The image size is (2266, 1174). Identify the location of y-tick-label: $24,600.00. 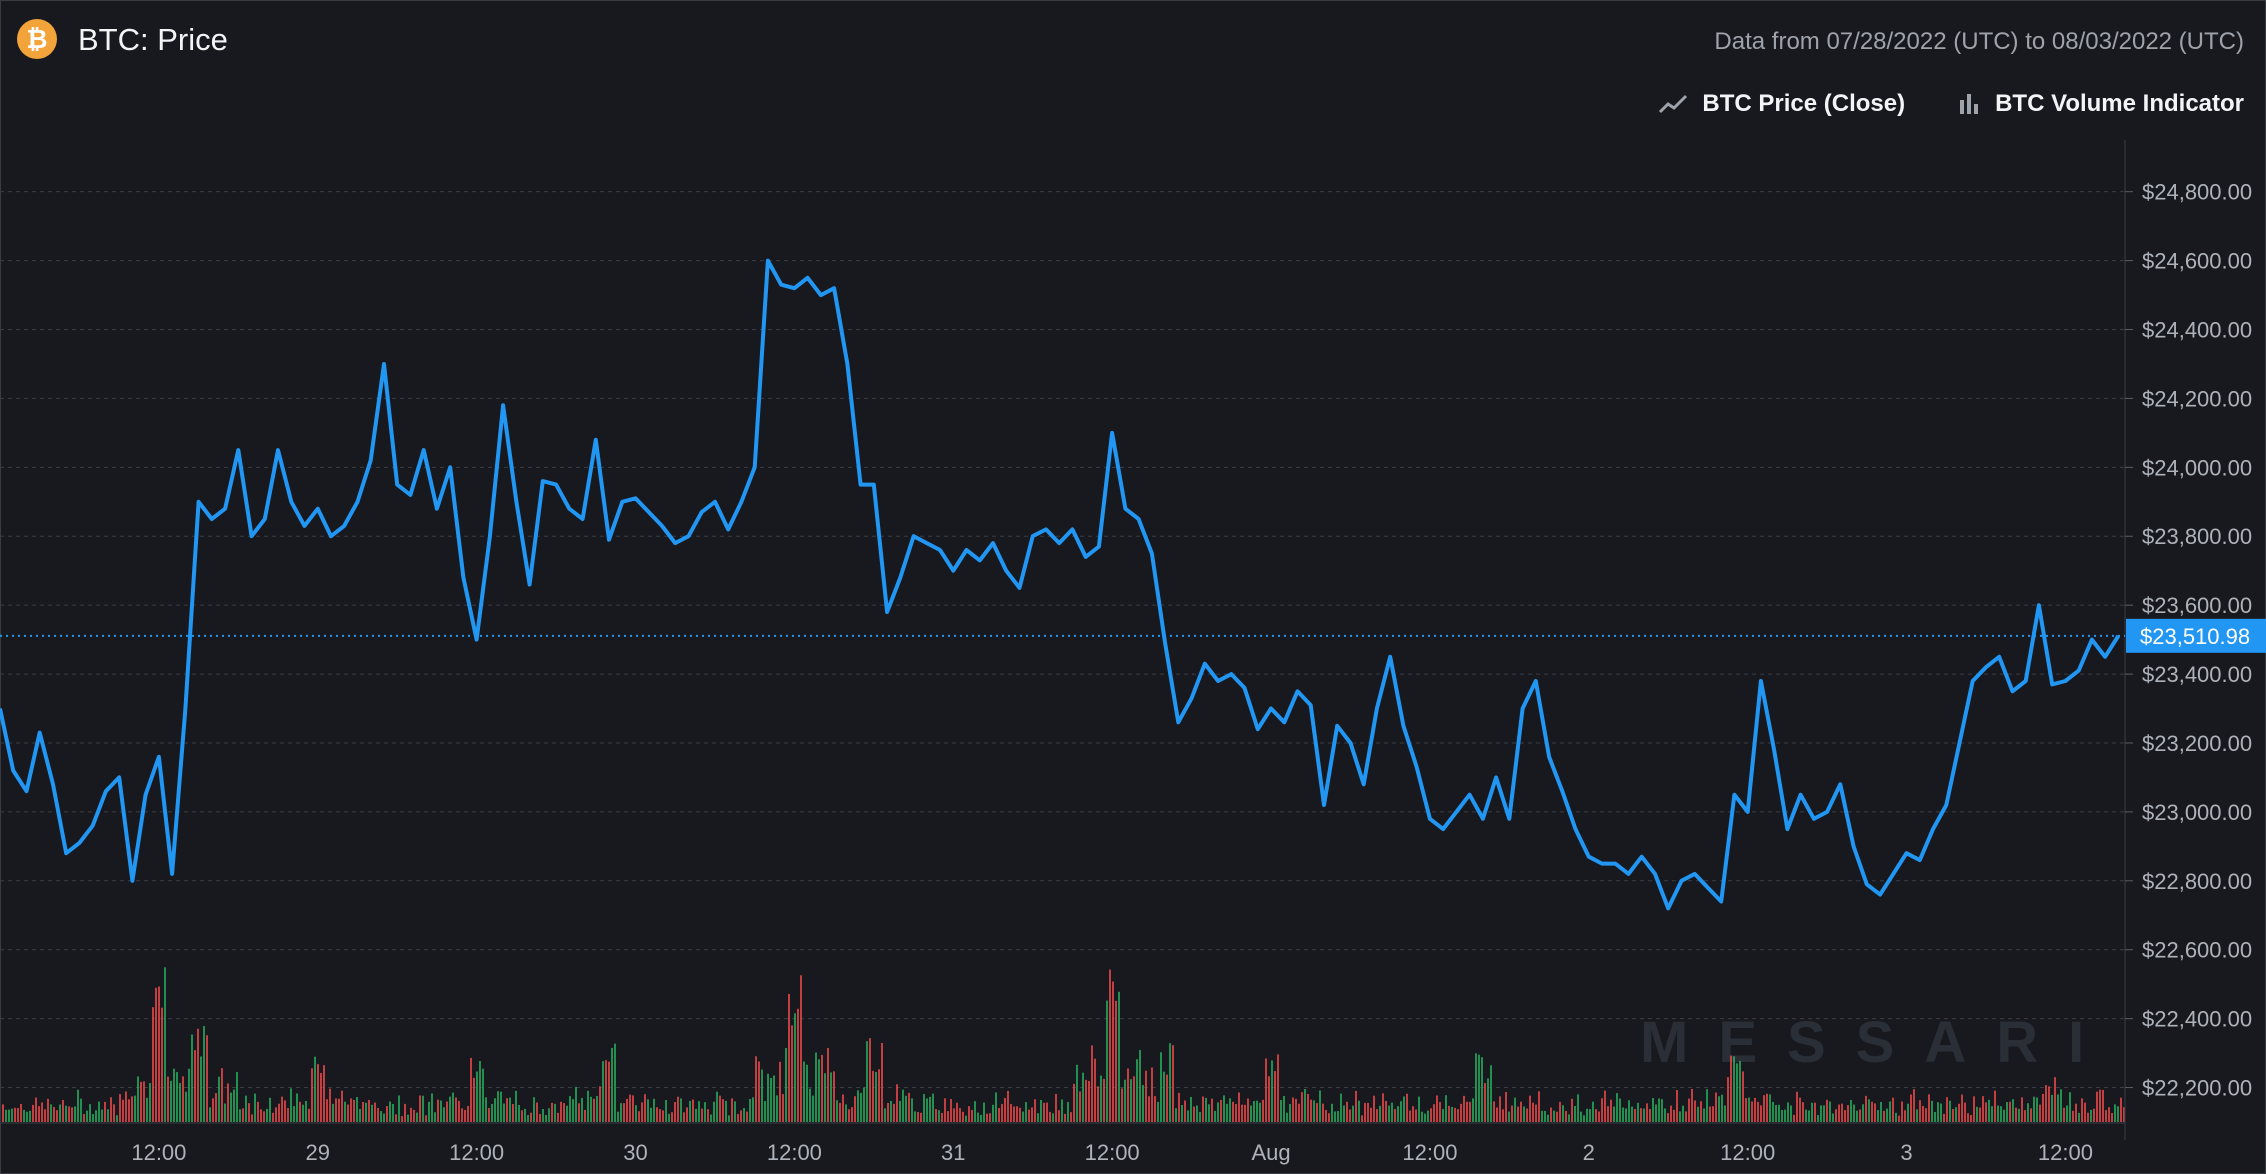
(2197, 261).